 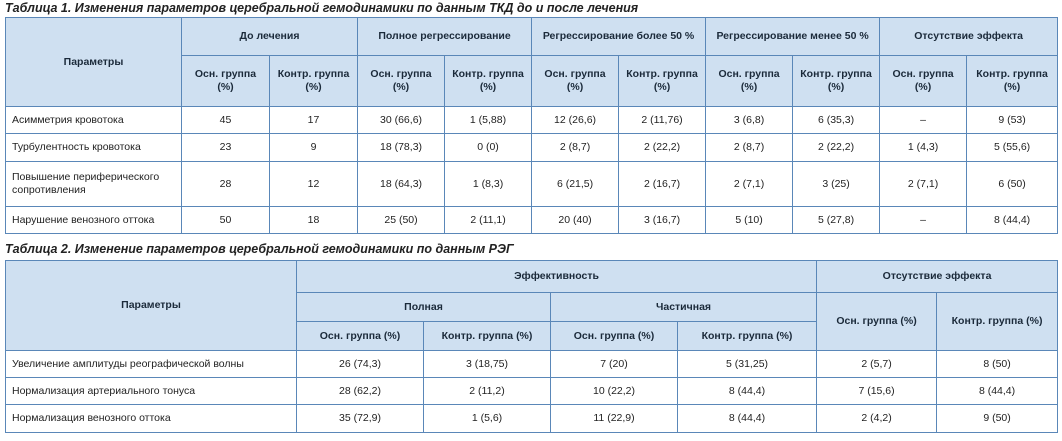 What do you see at coordinates (488, 120) in the screenshot?
I see `table-cell: 1 (5,88)` at bounding box center [488, 120].